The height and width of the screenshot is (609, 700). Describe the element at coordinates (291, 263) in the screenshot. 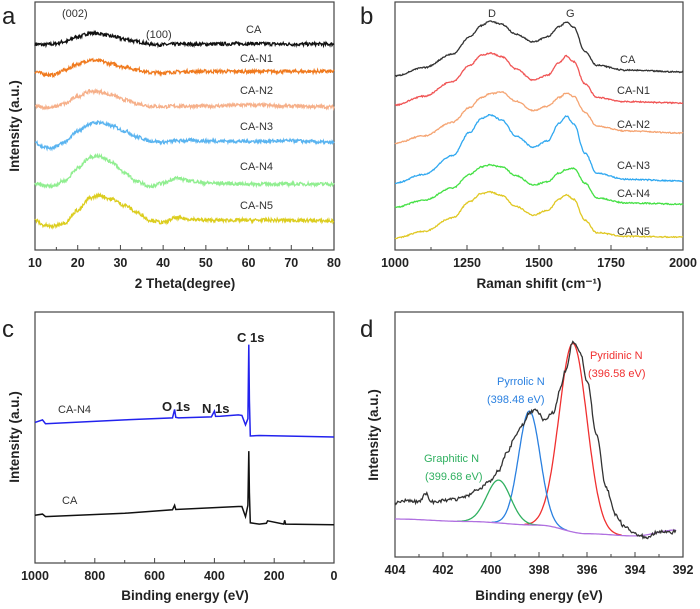

I see `x-tick-label: 70` at that location.